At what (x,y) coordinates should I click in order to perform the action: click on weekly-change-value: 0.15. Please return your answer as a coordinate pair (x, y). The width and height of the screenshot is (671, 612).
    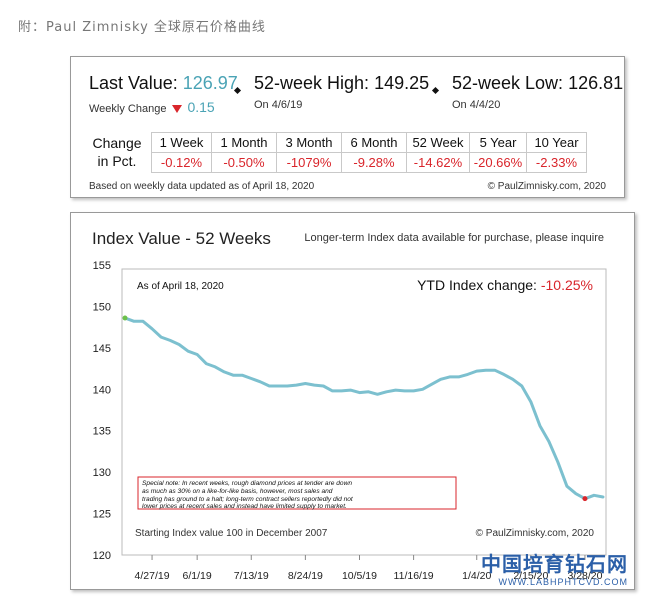
    Looking at the image, I should click on (201, 107).